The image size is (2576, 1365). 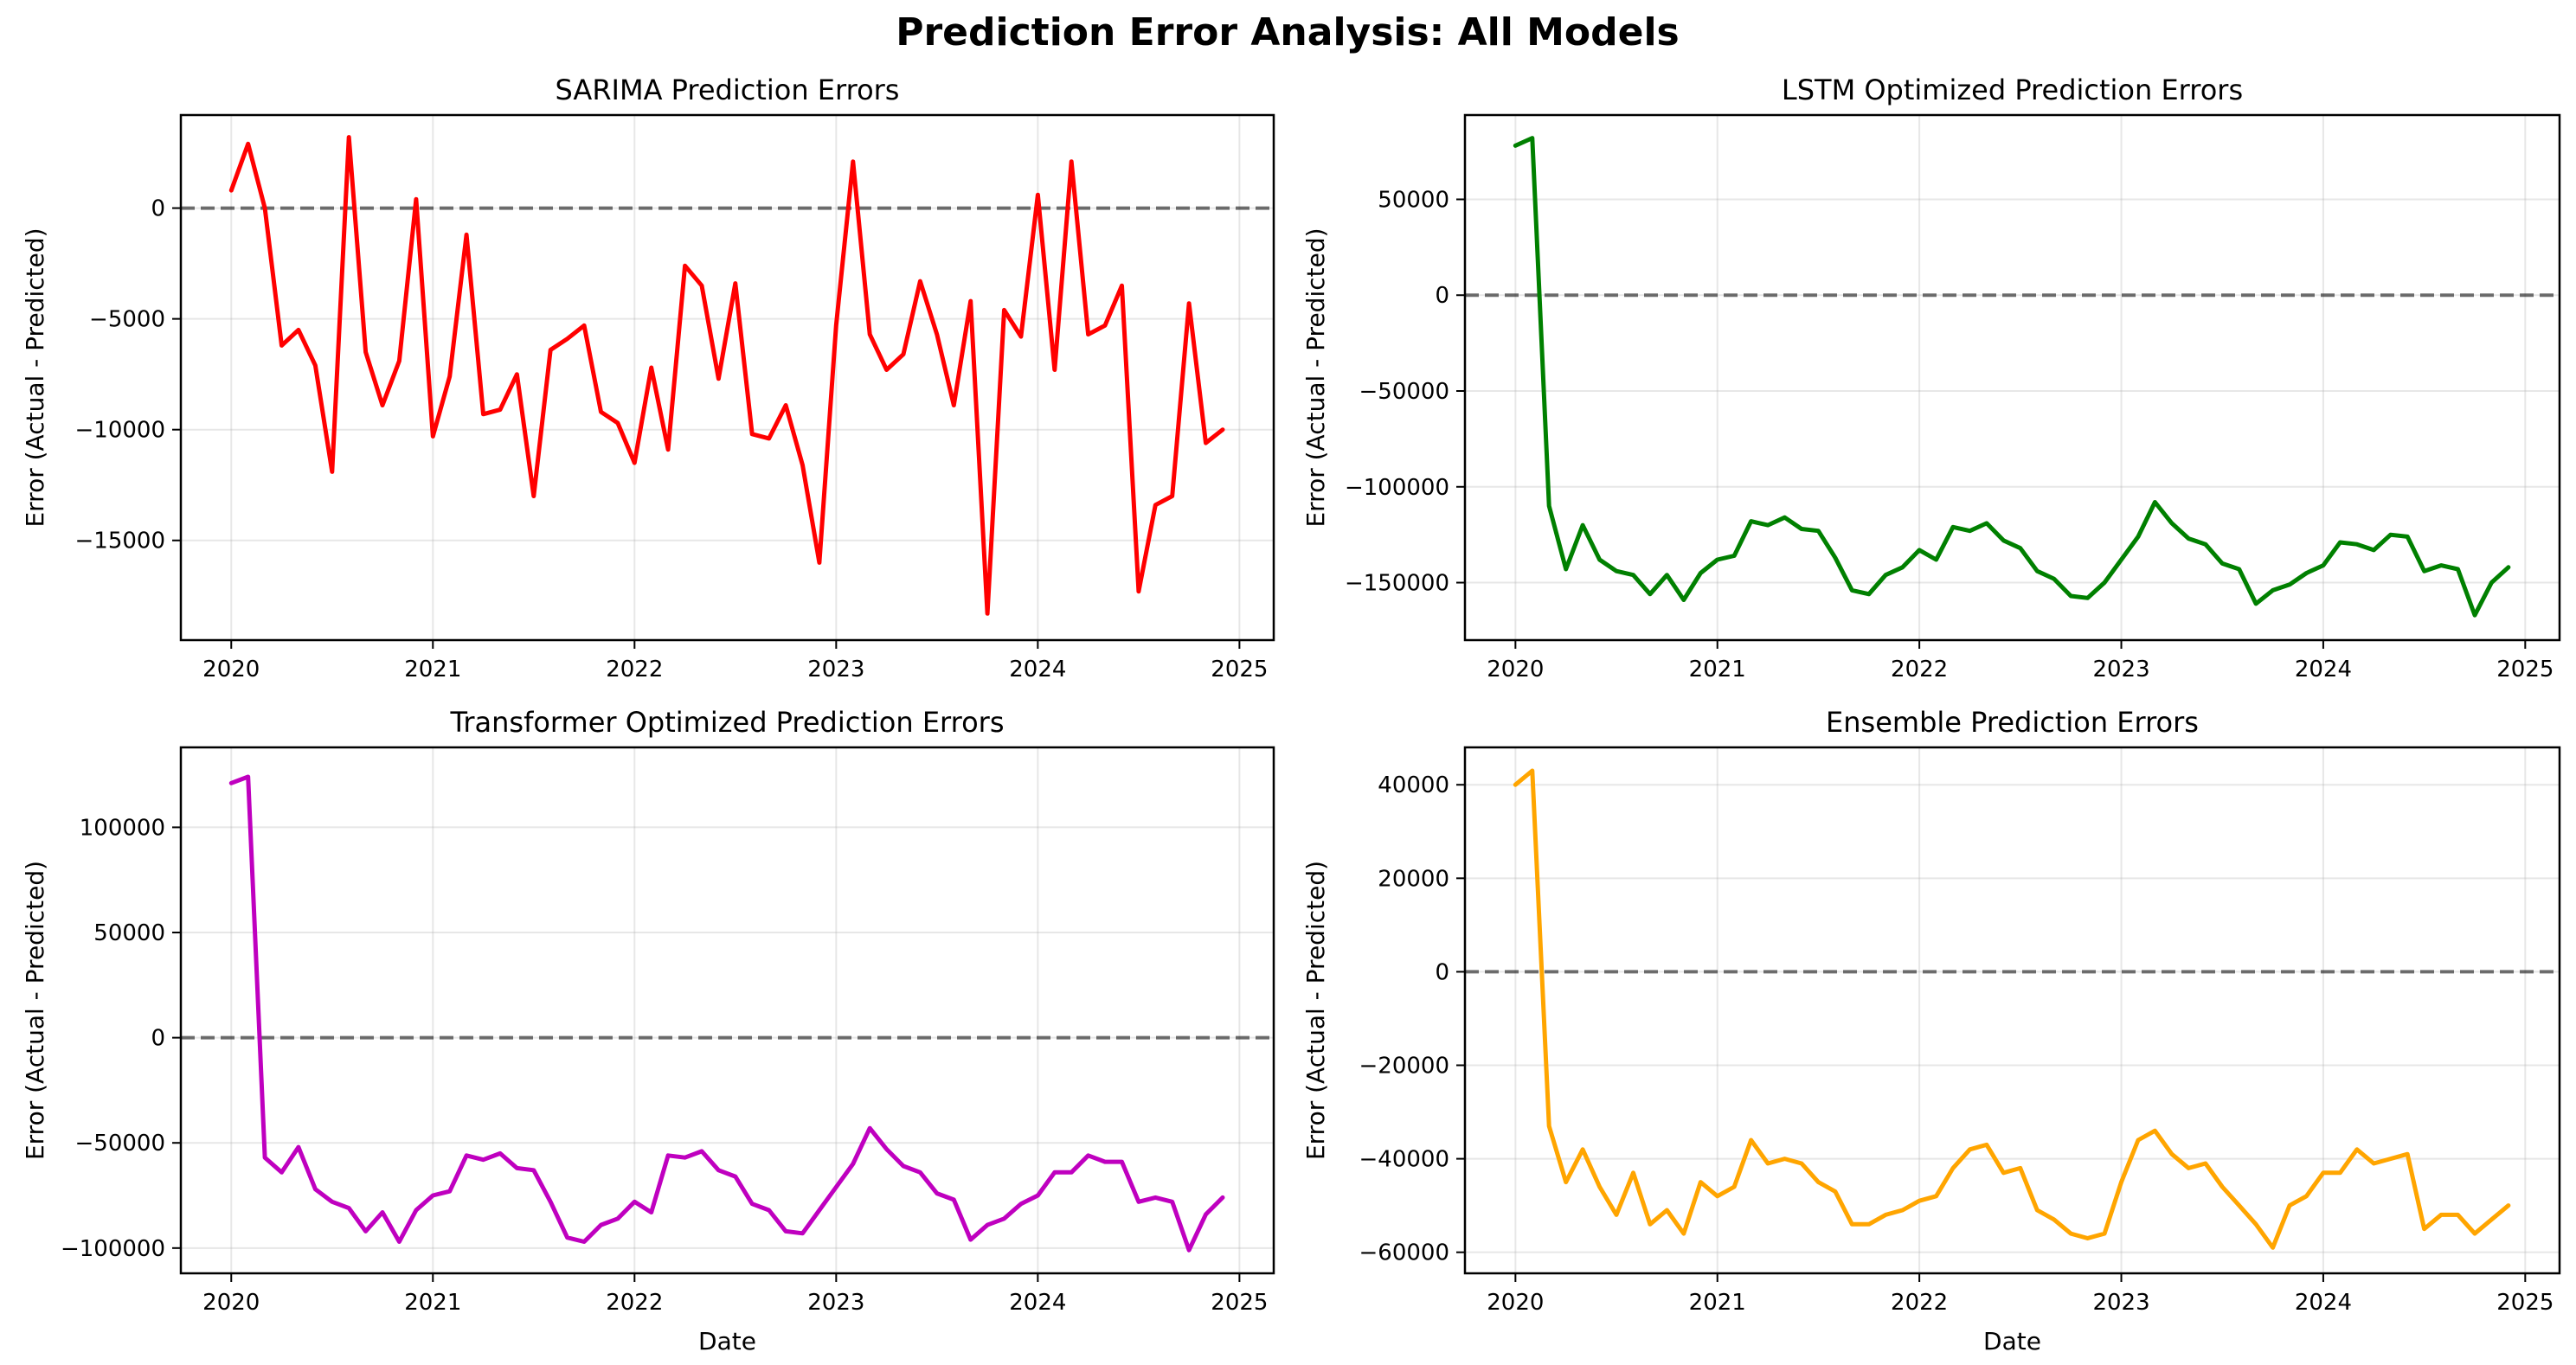 What do you see at coordinates (2120, 669) in the screenshot?
I see `lstm-x-tick-label: 2023` at bounding box center [2120, 669].